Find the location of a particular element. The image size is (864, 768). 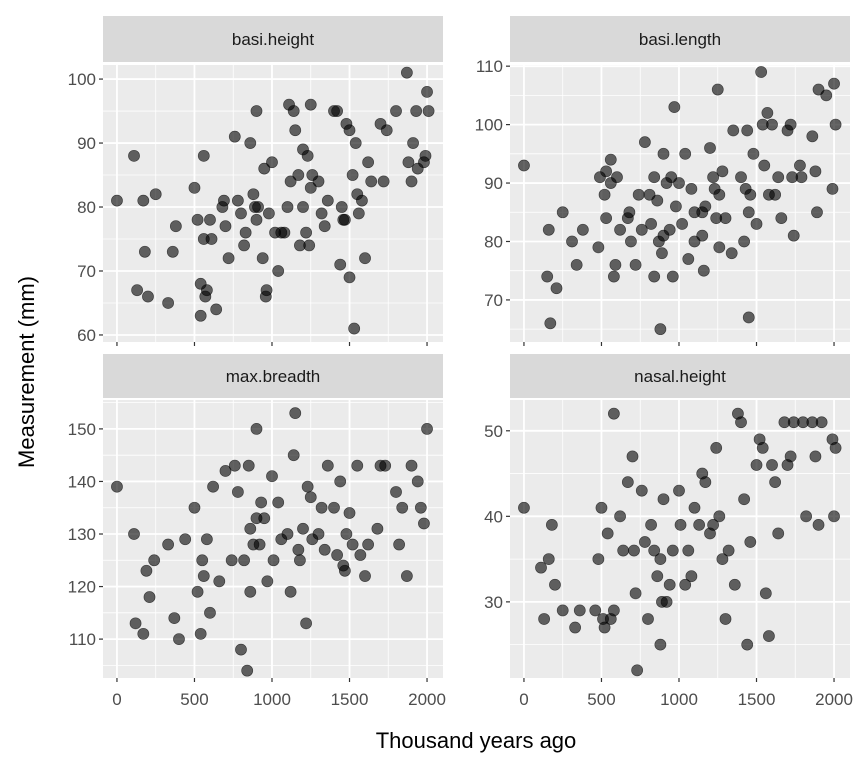

facet-strip-label: basi.height is located at coordinates (273, 39).